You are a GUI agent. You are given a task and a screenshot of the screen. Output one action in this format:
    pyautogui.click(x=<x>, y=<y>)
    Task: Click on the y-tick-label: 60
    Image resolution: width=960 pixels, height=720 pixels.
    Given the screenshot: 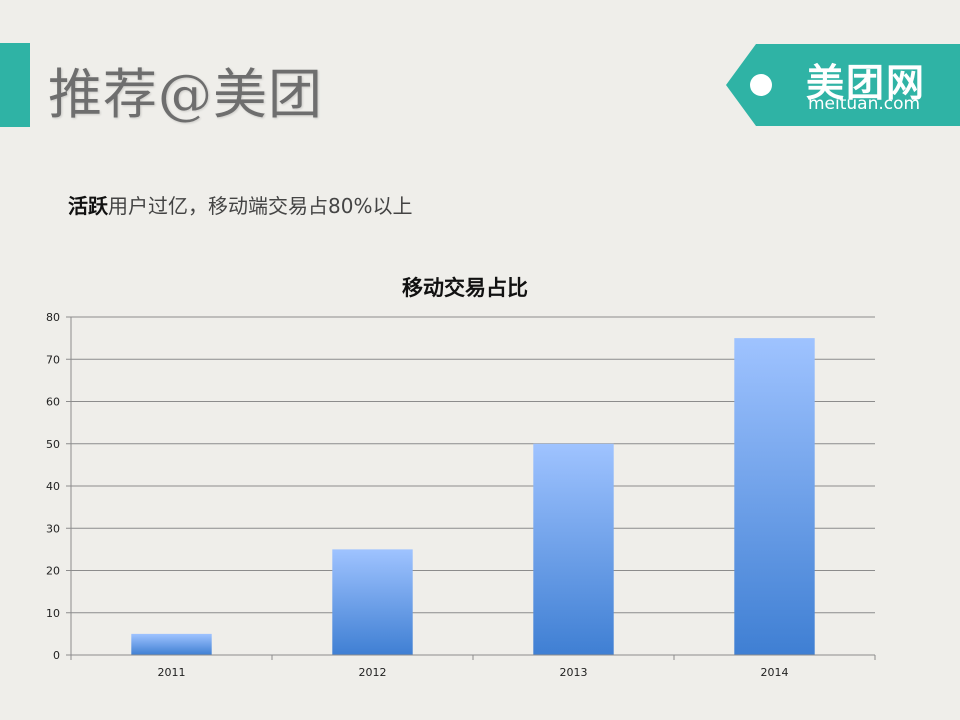 What is the action you would take?
    pyautogui.click(x=53, y=402)
    